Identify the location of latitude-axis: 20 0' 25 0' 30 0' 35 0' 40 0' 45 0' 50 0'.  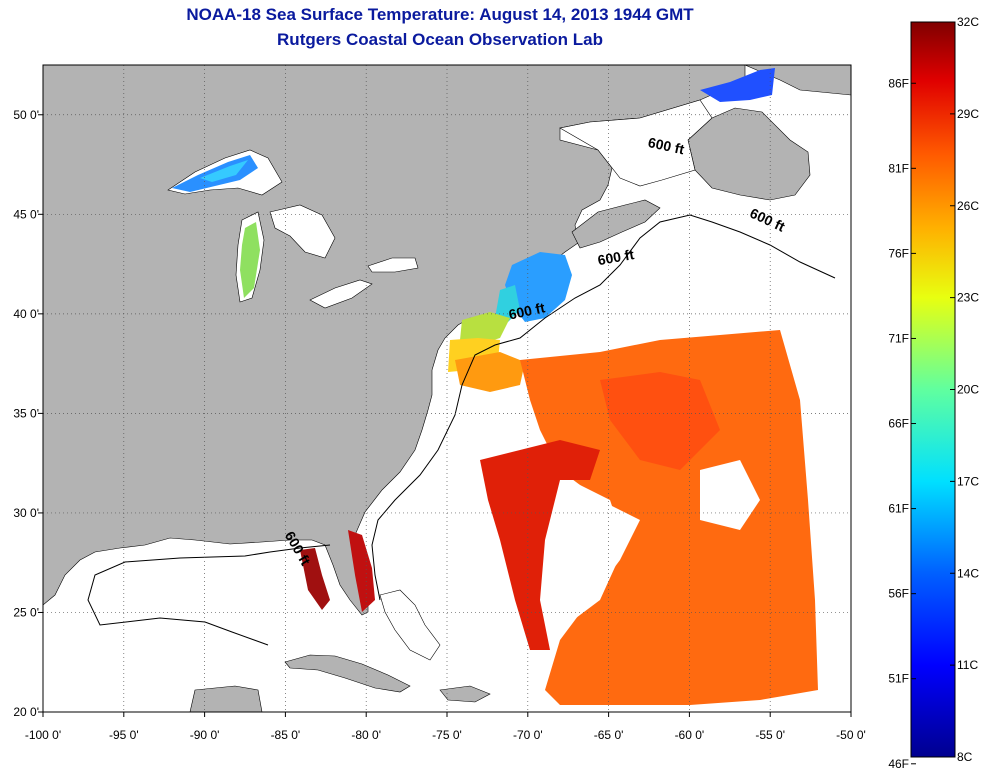
(28, 413).